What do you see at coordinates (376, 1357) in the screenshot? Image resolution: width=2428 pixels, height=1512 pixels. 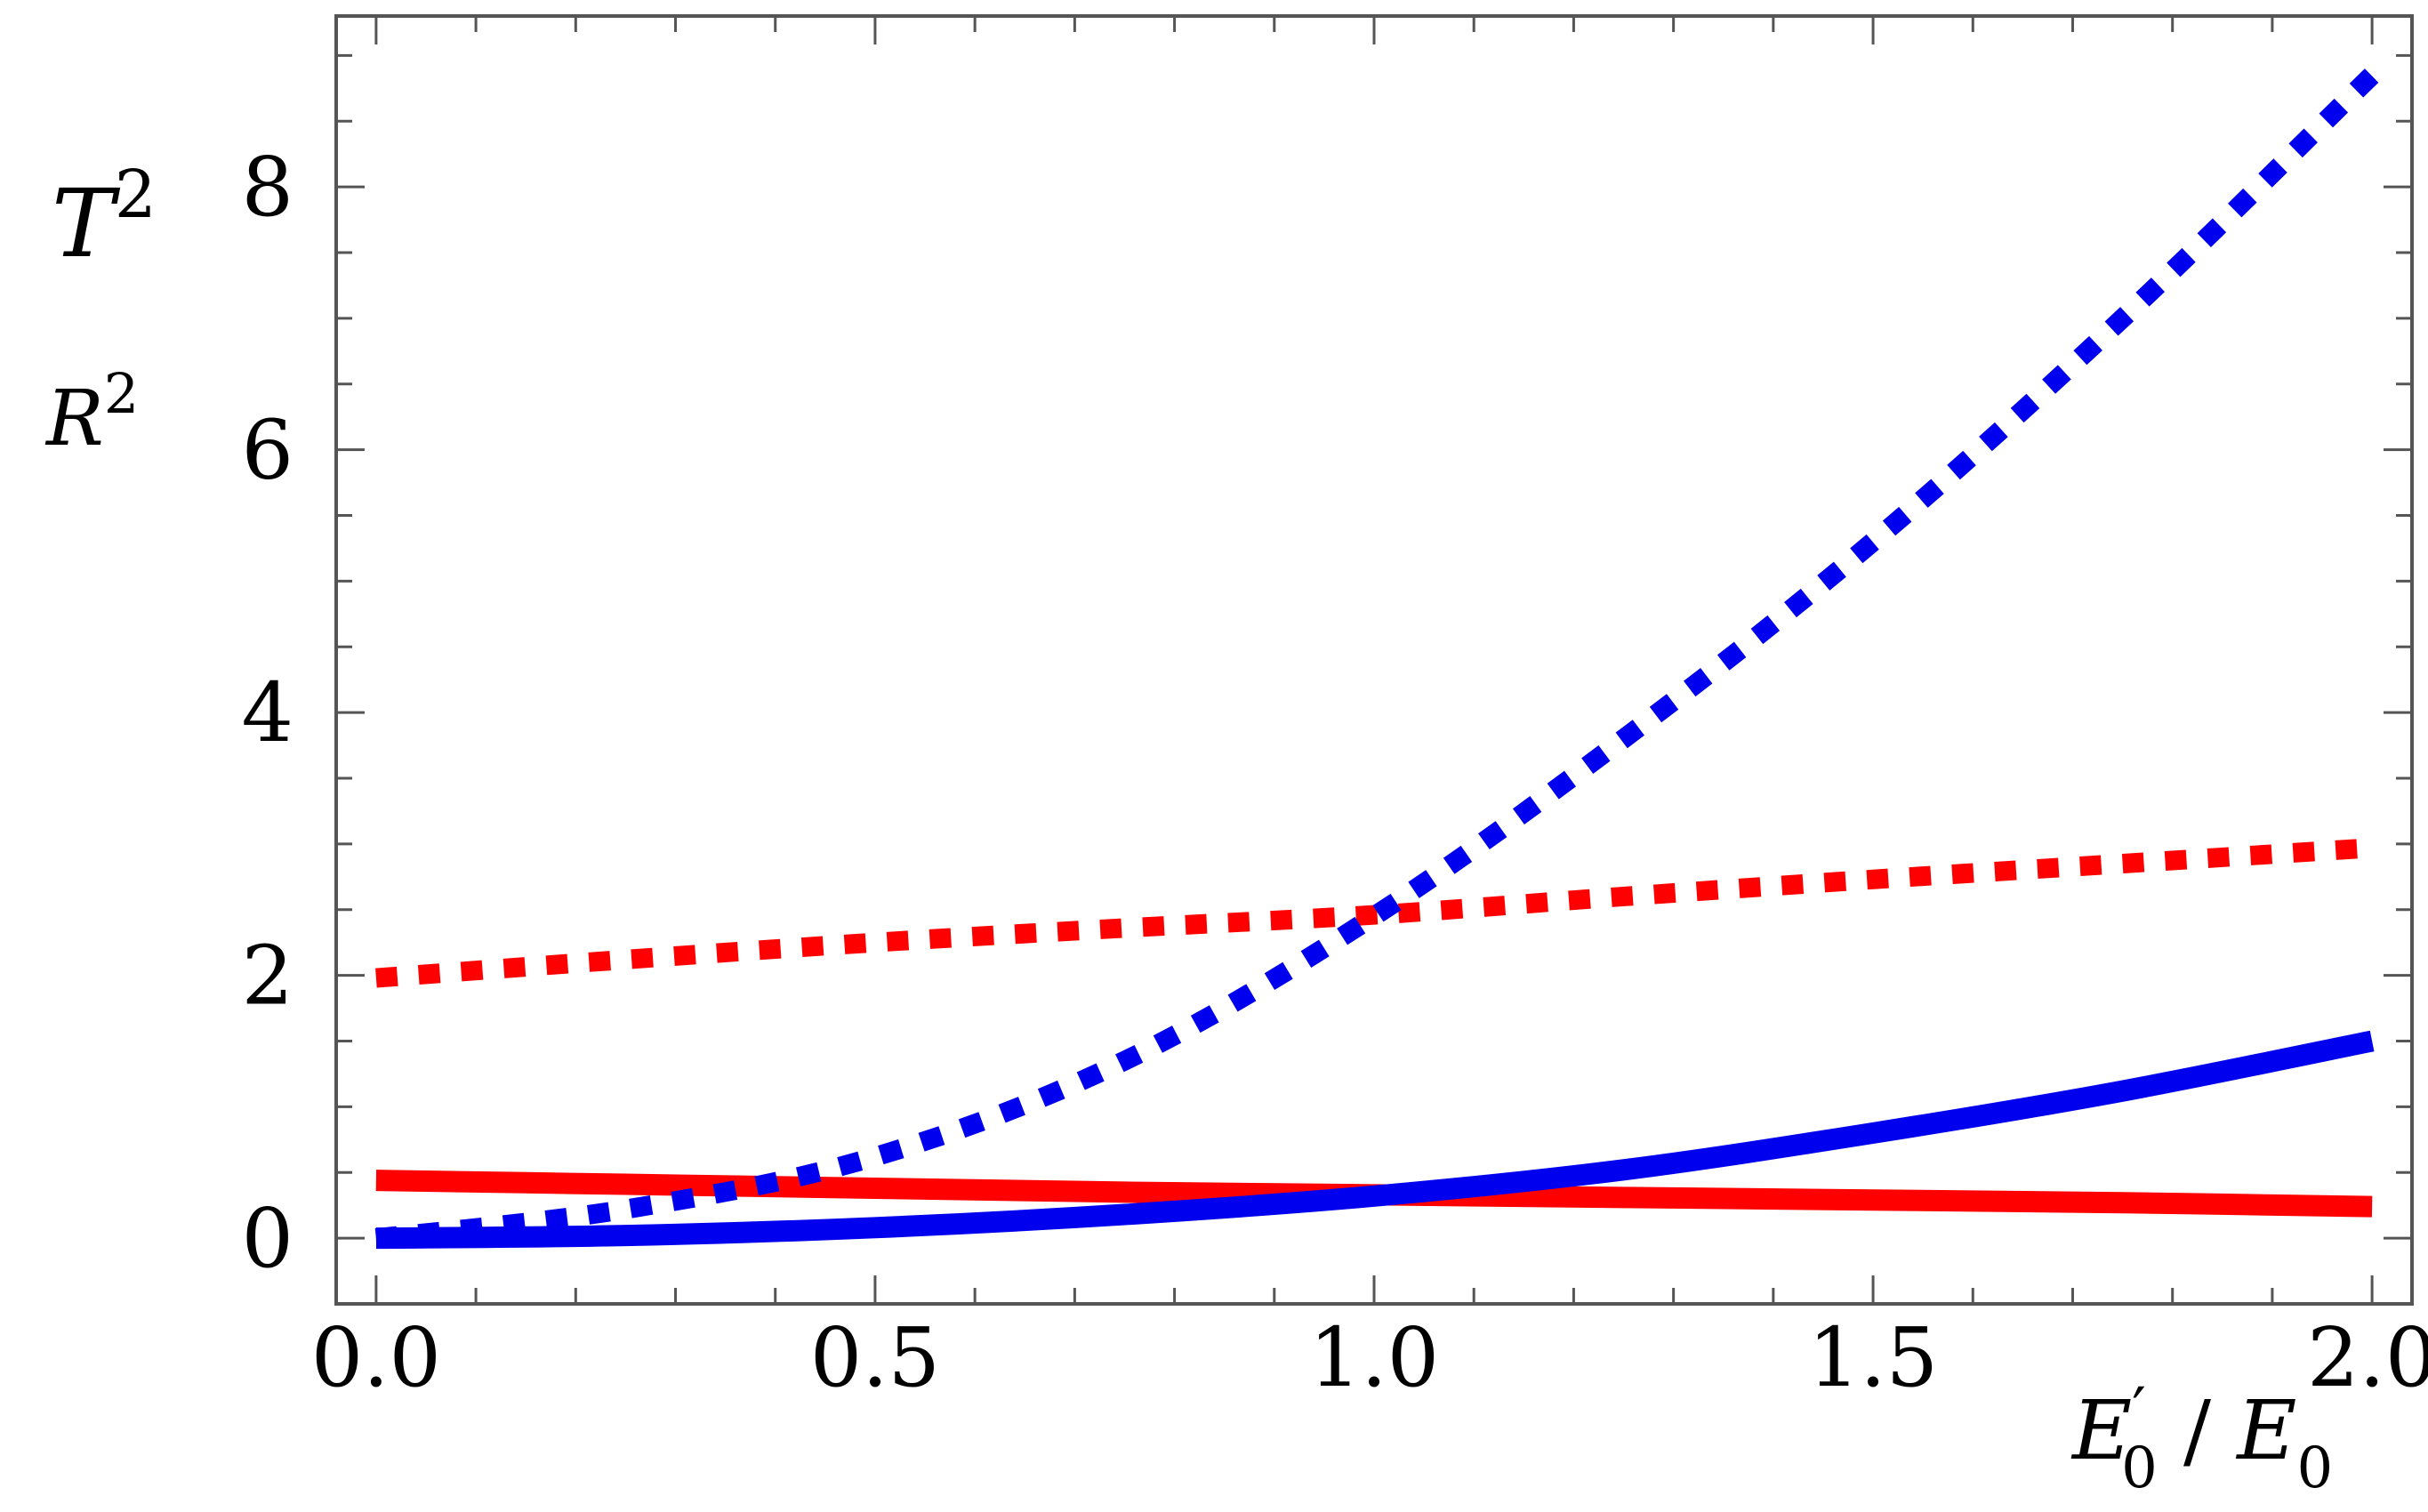 I see `x-tick-label: 0.0` at bounding box center [376, 1357].